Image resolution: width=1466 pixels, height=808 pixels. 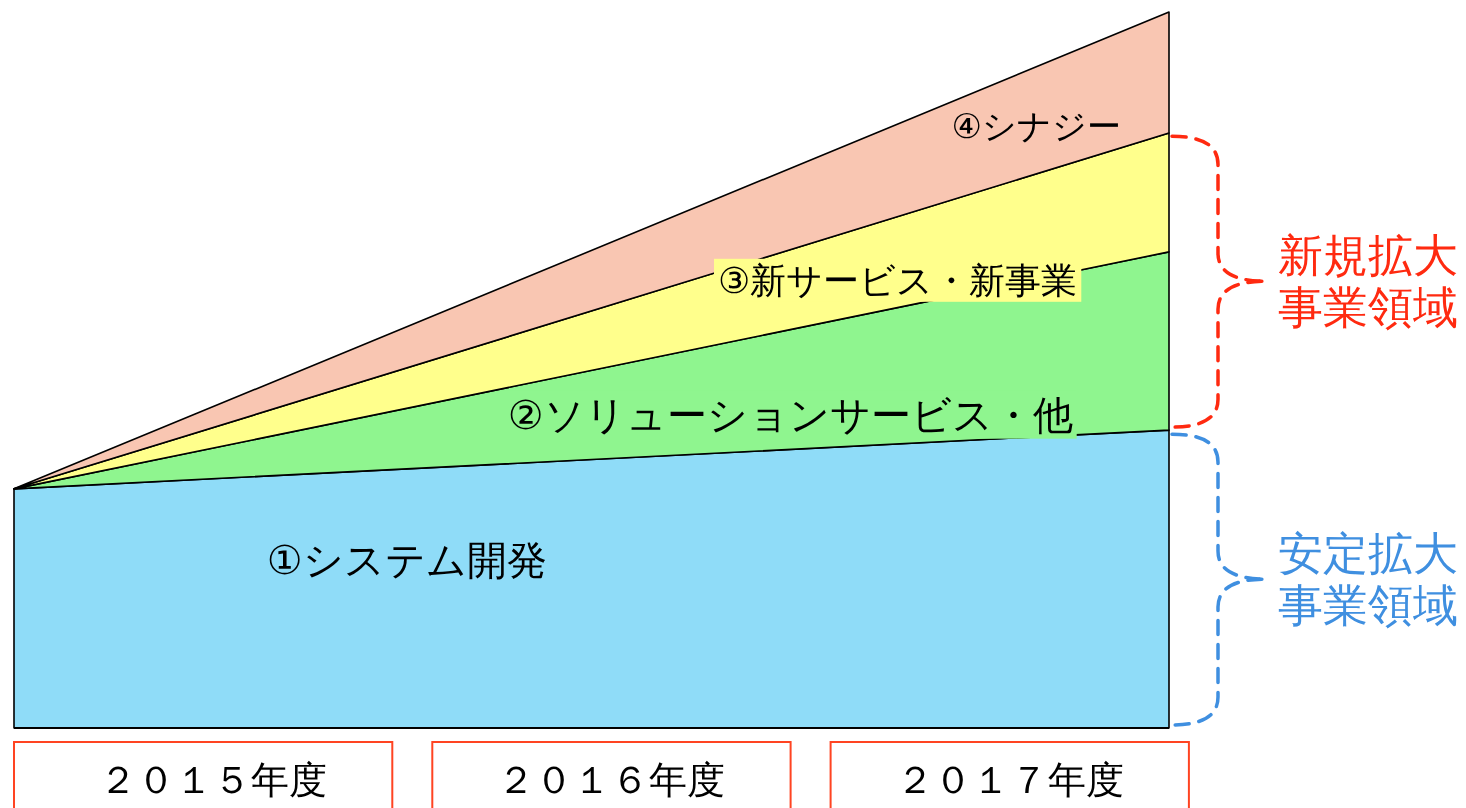 I want to click on series-label: ①システム開発, so click(x=406, y=559).